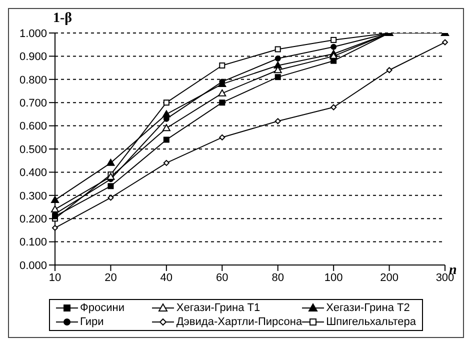 The image size is (474, 343). I want to click on legend-label: Дэвида-Хартли-Пирсона, so click(239, 322).